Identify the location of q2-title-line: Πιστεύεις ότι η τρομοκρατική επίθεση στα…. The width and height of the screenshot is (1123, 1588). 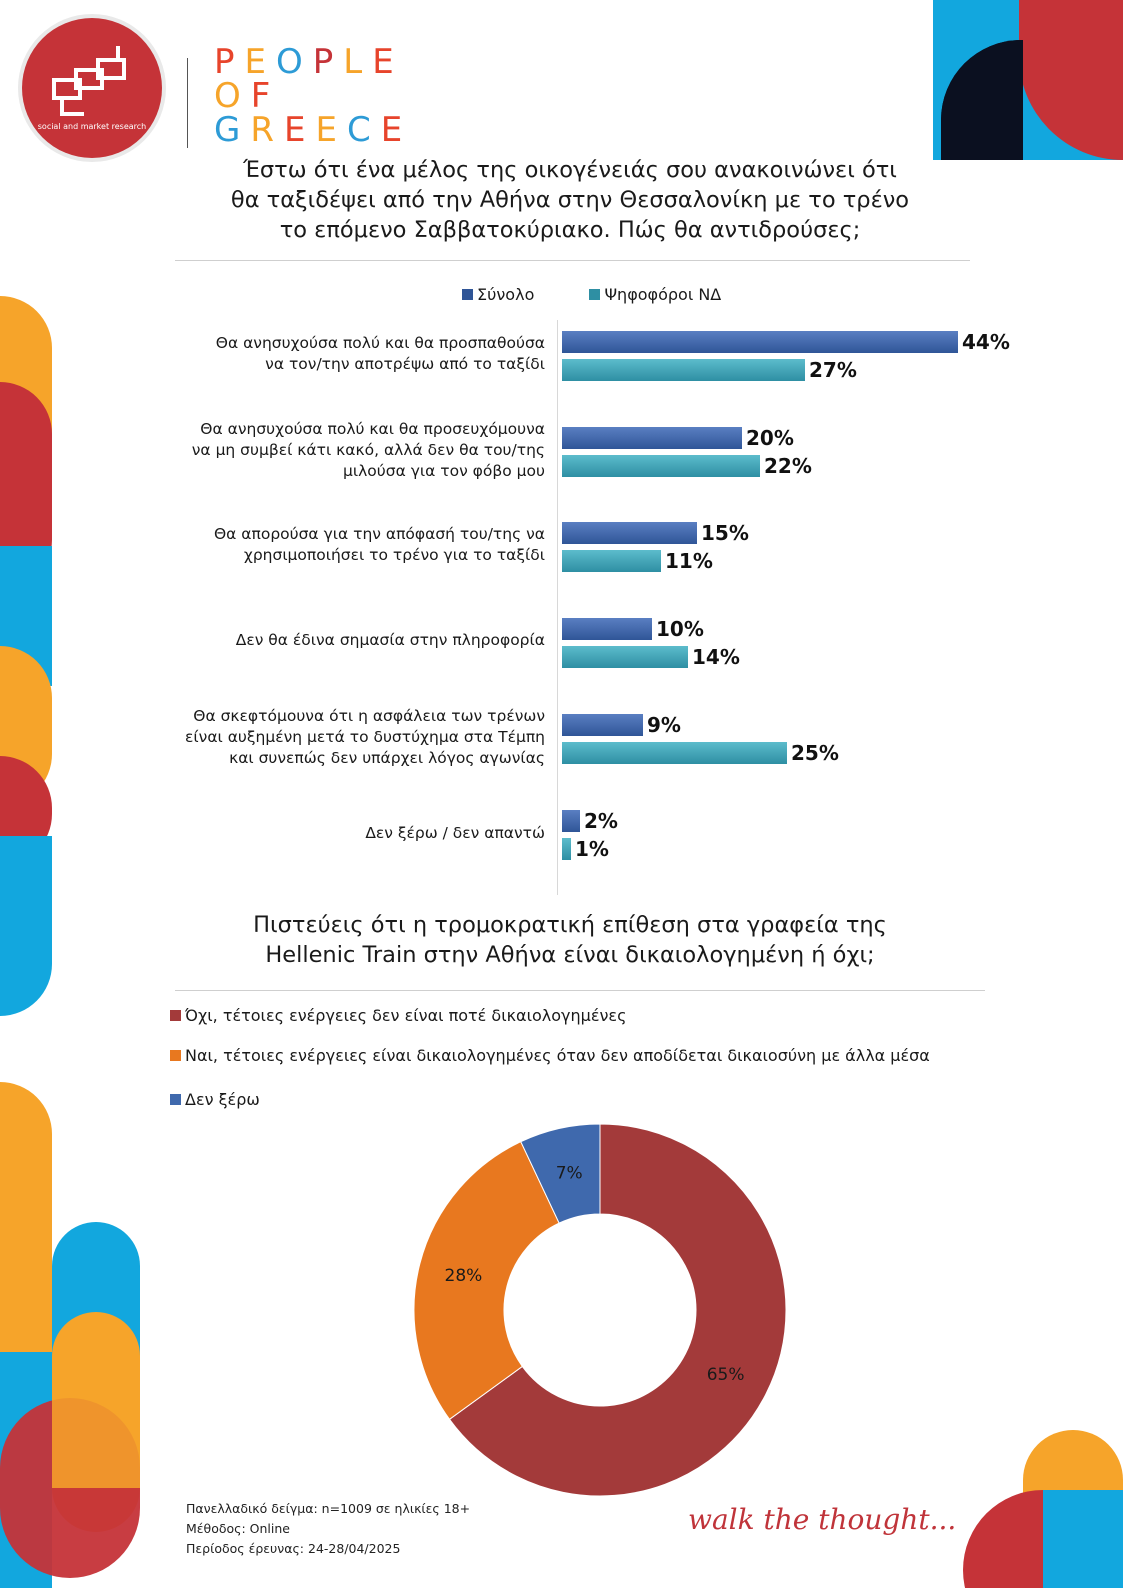
(570, 925).